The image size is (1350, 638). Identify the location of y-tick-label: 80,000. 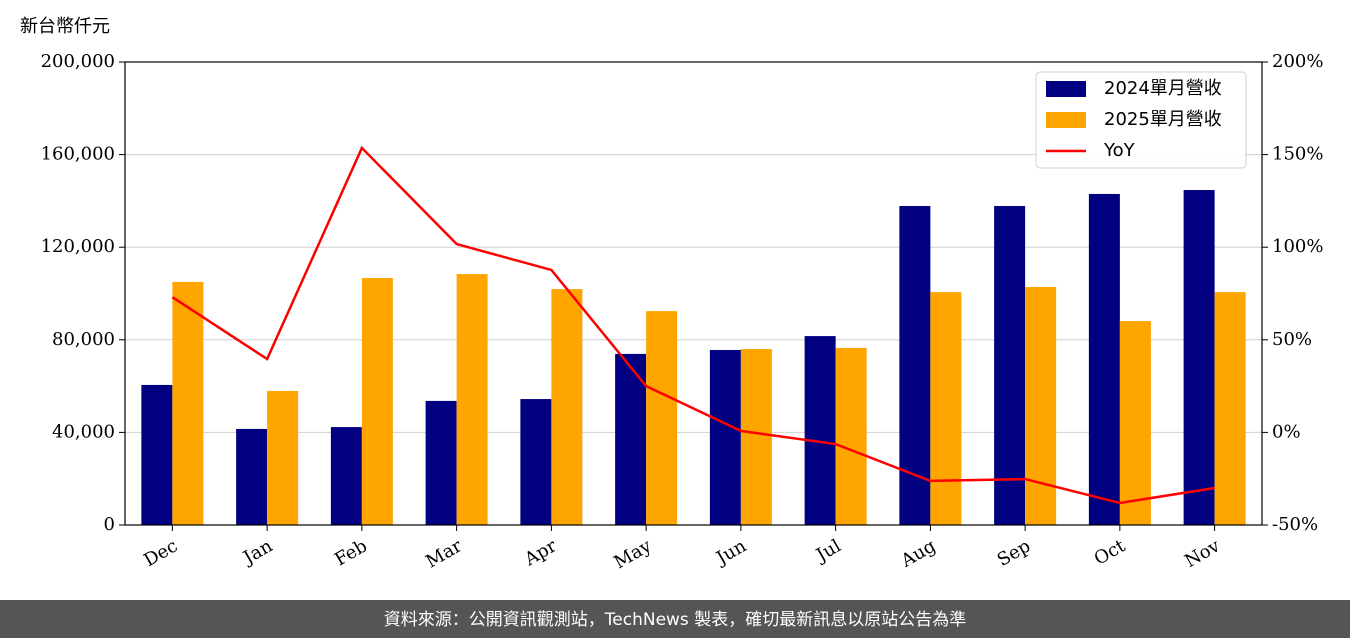
(83, 339).